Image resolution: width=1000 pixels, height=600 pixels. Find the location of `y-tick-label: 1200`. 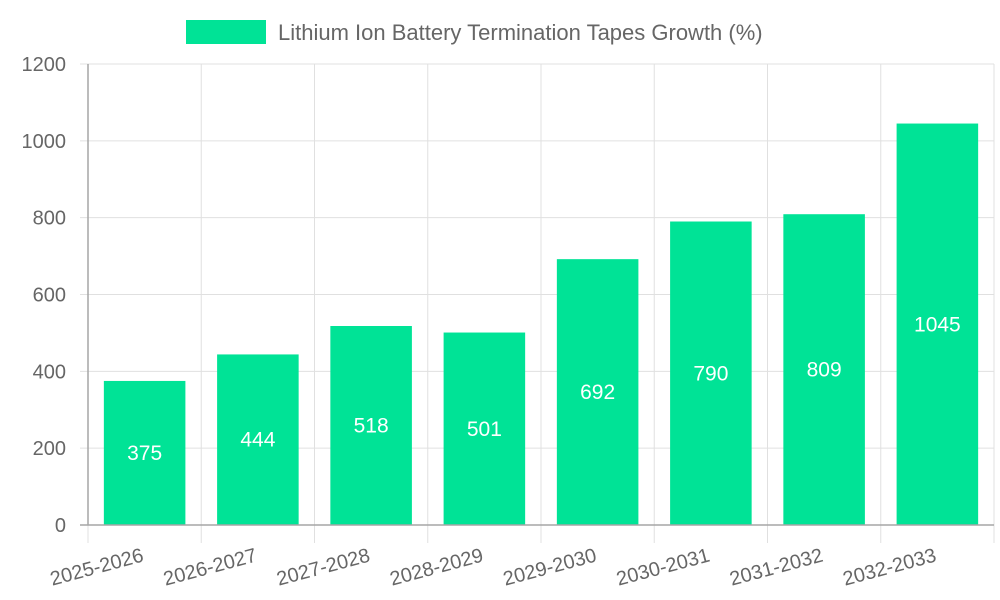

y-tick-label: 1200 is located at coordinates (44, 65).